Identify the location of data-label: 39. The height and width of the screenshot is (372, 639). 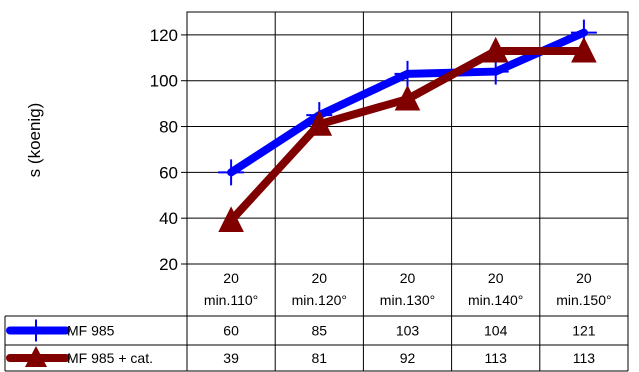
(231, 358).